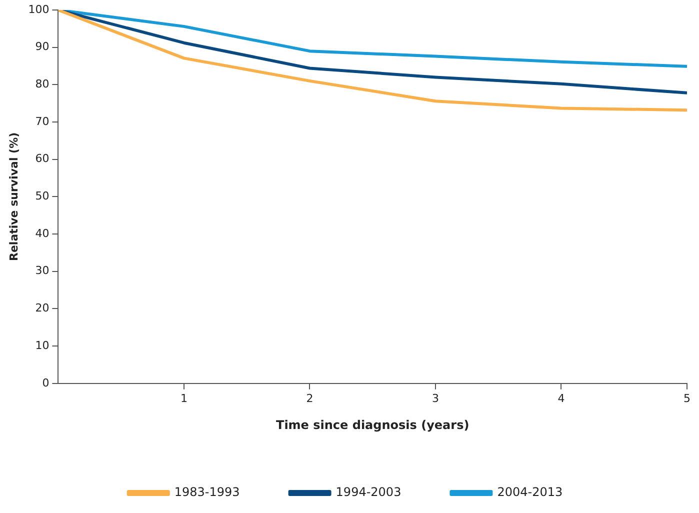  What do you see at coordinates (369, 492) in the screenshot?
I see `legend-label: 1994-2003` at bounding box center [369, 492].